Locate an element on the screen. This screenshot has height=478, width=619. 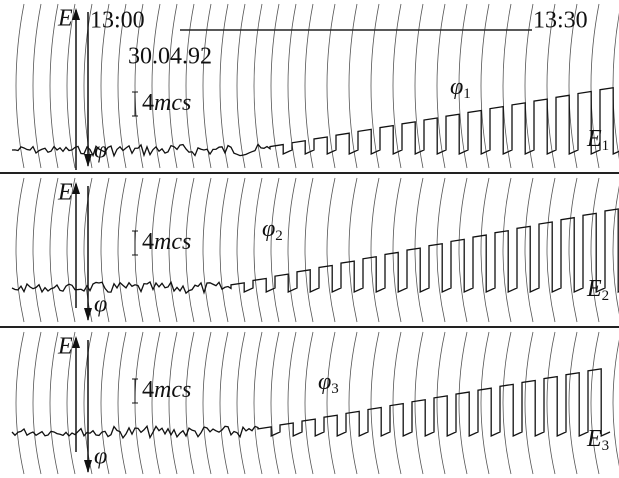
trace-label: φ2 is located at coordinates (272, 230).